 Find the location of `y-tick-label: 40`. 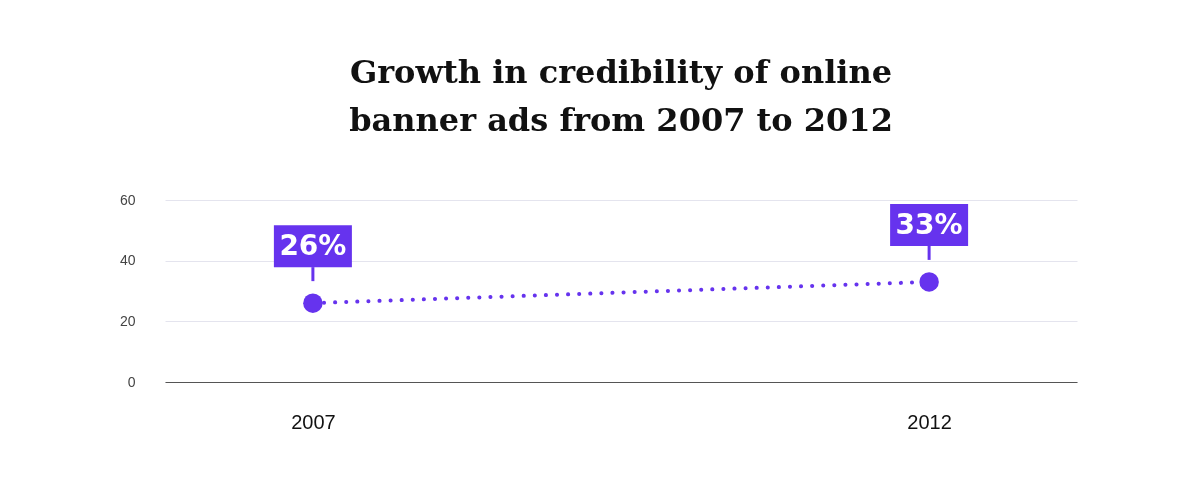

y-tick-label: 40 is located at coordinates (127, 260).